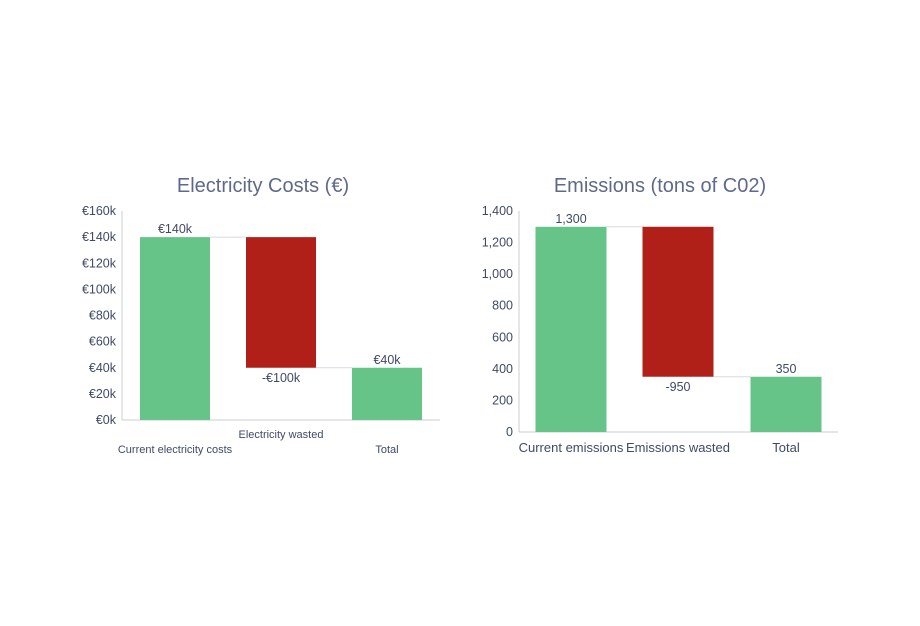 This screenshot has width=920, height=626. What do you see at coordinates (106, 420) in the screenshot?
I see `y-tick-label: €0k` at bounding box center [106, 420].